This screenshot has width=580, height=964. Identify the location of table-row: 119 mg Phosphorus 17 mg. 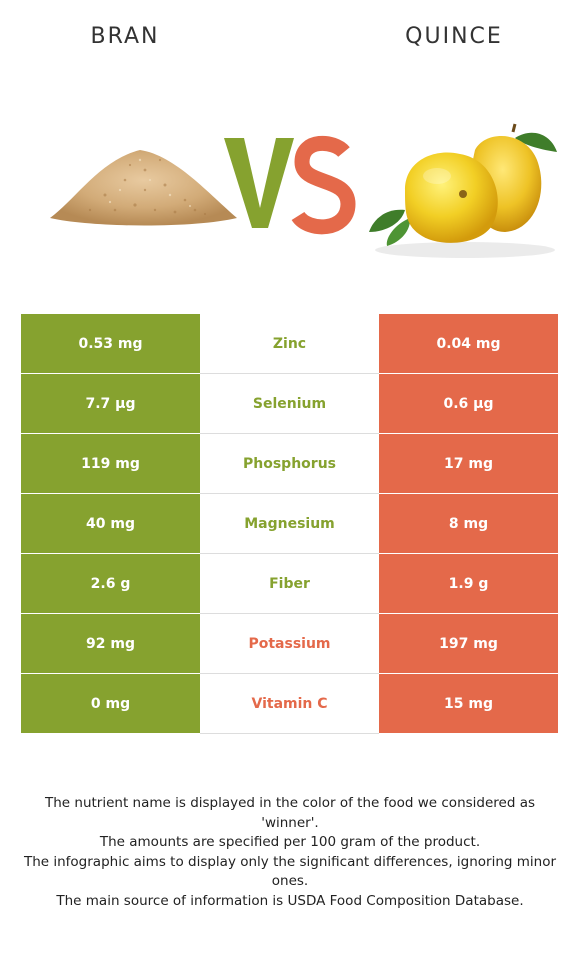
(289, 464).